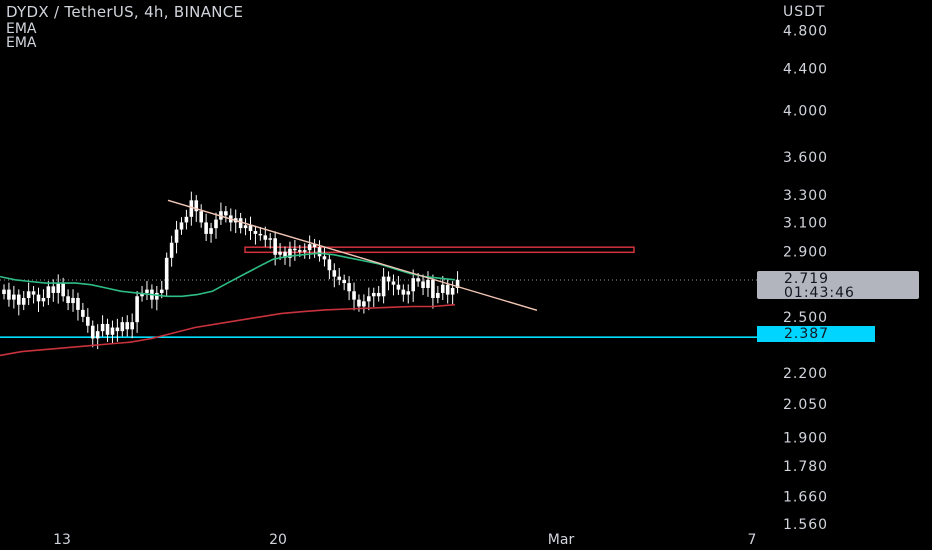 The image size is (932, 550). What do you see at coordinates (805, 525) in the screenshot?
I see `y-tick-label: 1.560` at bounding box center [805, 525].